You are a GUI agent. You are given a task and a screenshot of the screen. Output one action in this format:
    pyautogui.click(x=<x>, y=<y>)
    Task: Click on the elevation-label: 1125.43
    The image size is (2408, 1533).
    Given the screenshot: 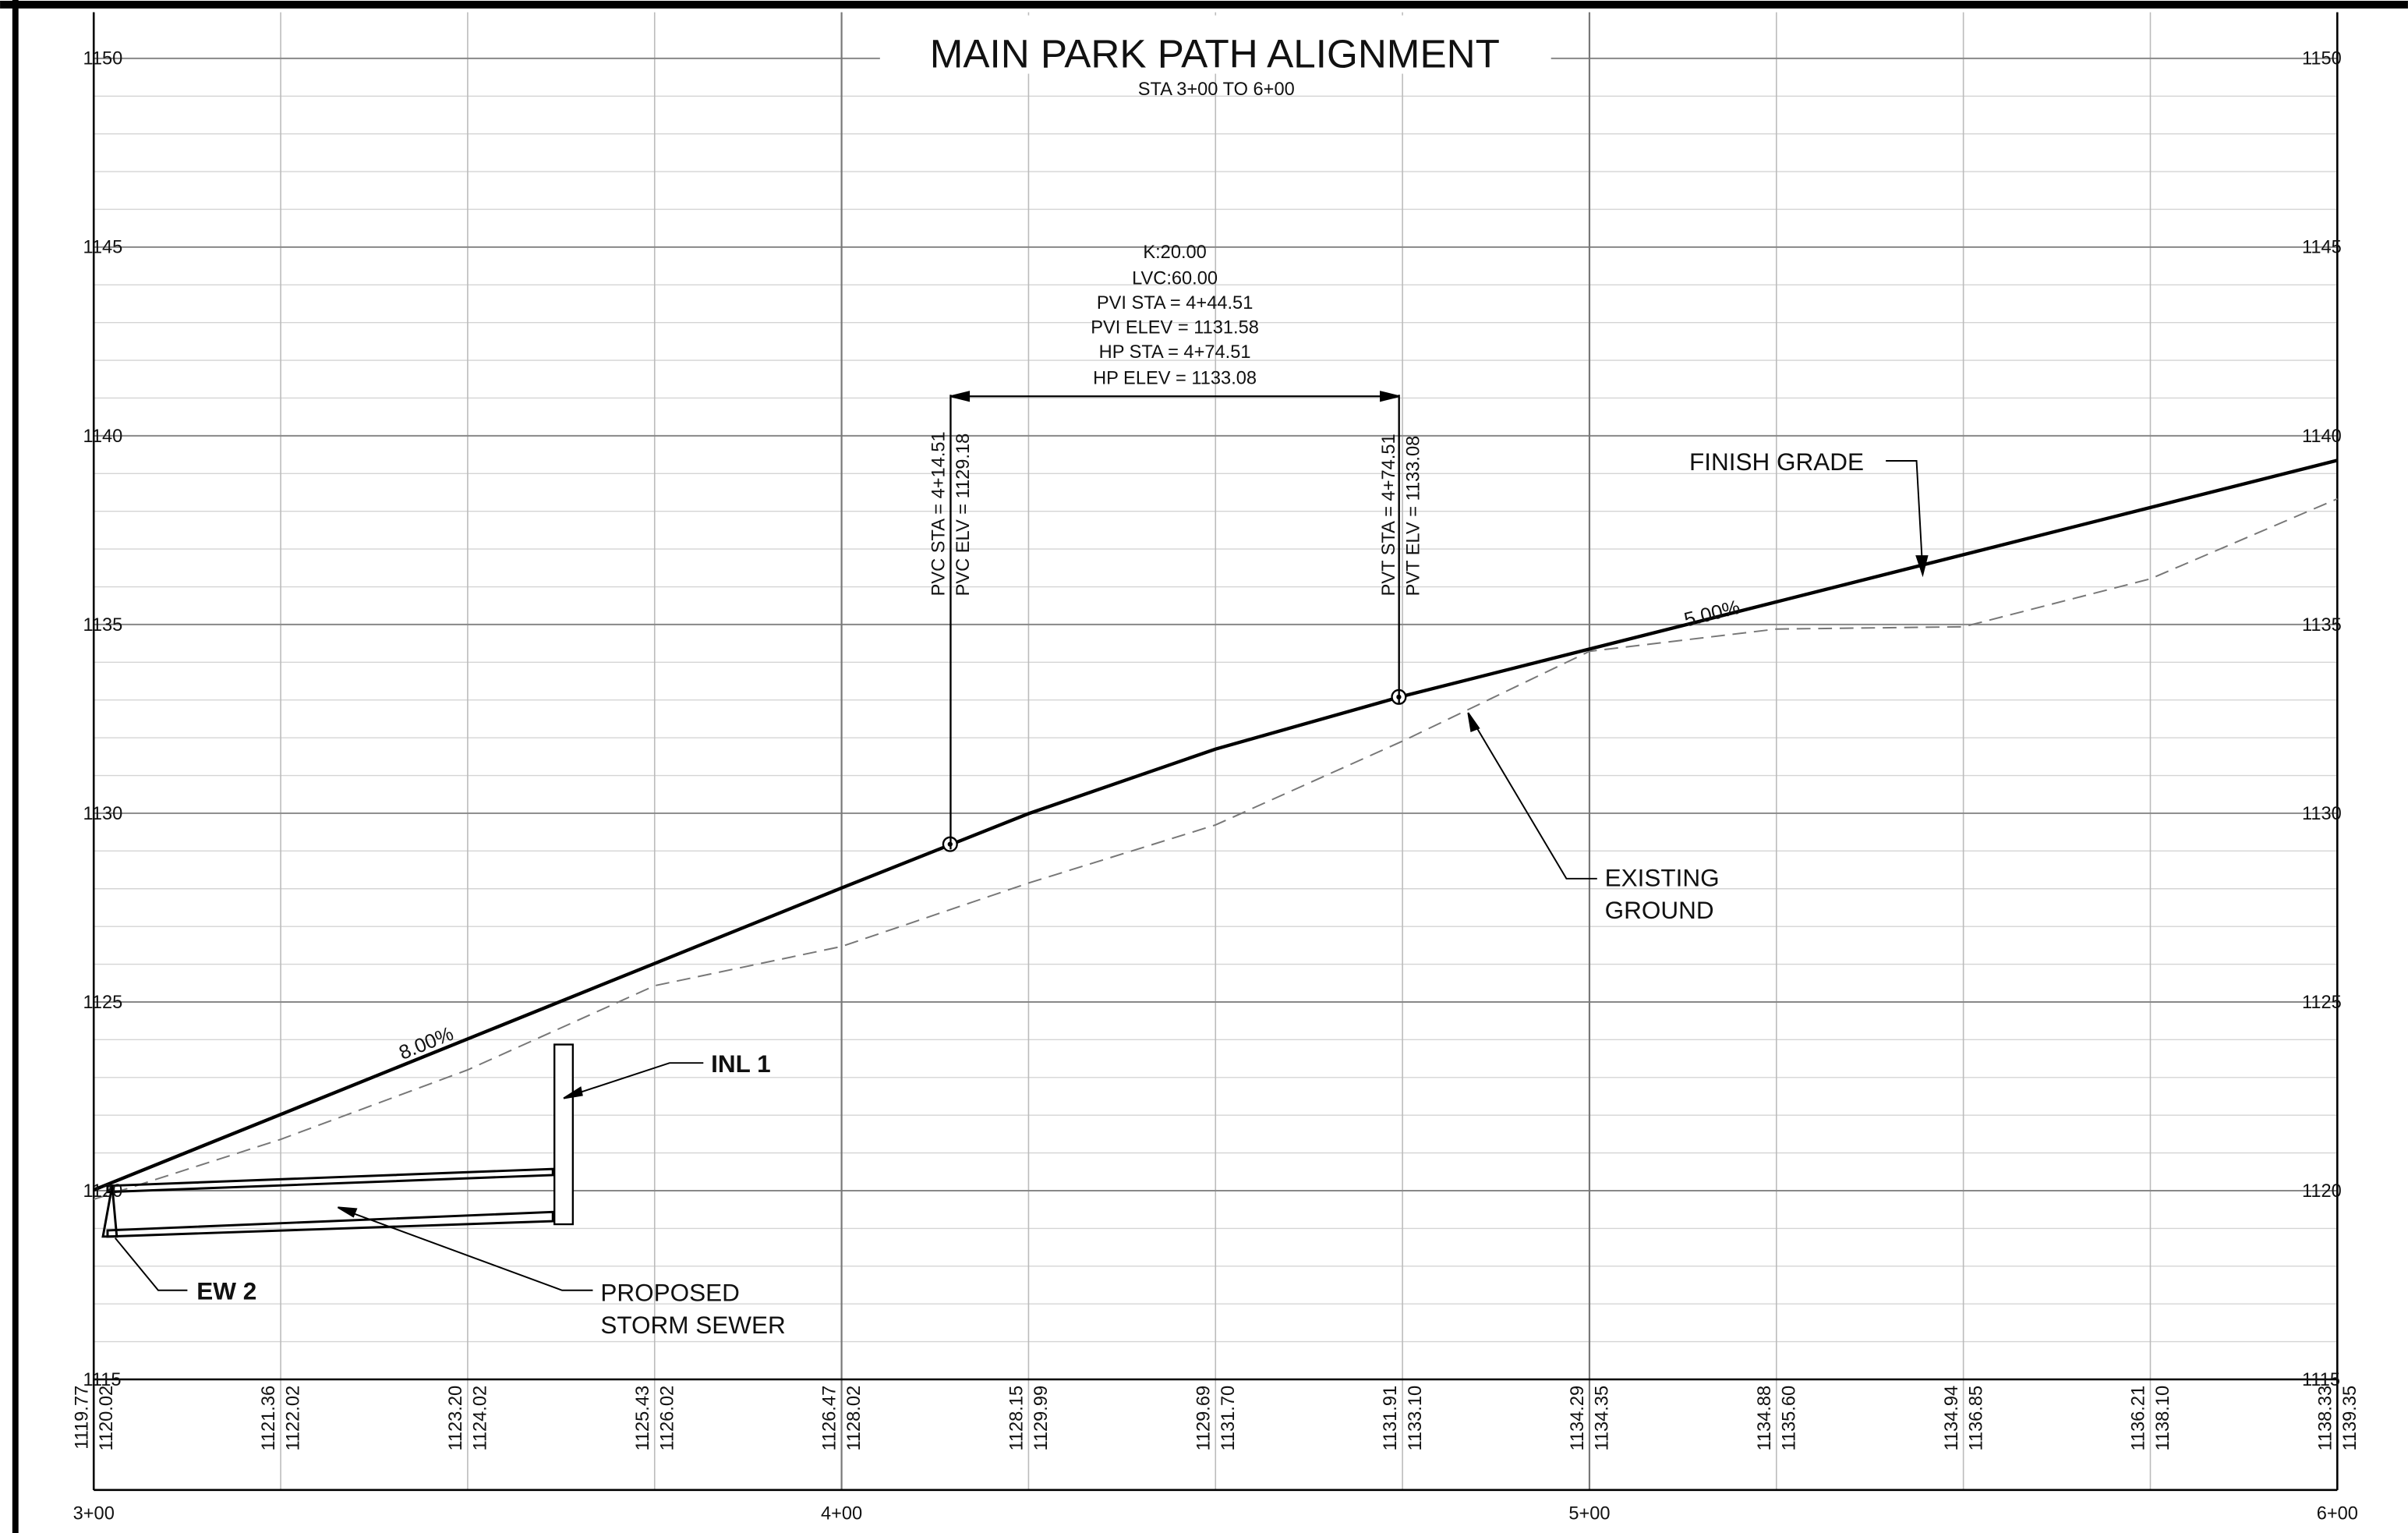 What is the action you would take?
    pyautogui.click(x=643, y=1418)
    